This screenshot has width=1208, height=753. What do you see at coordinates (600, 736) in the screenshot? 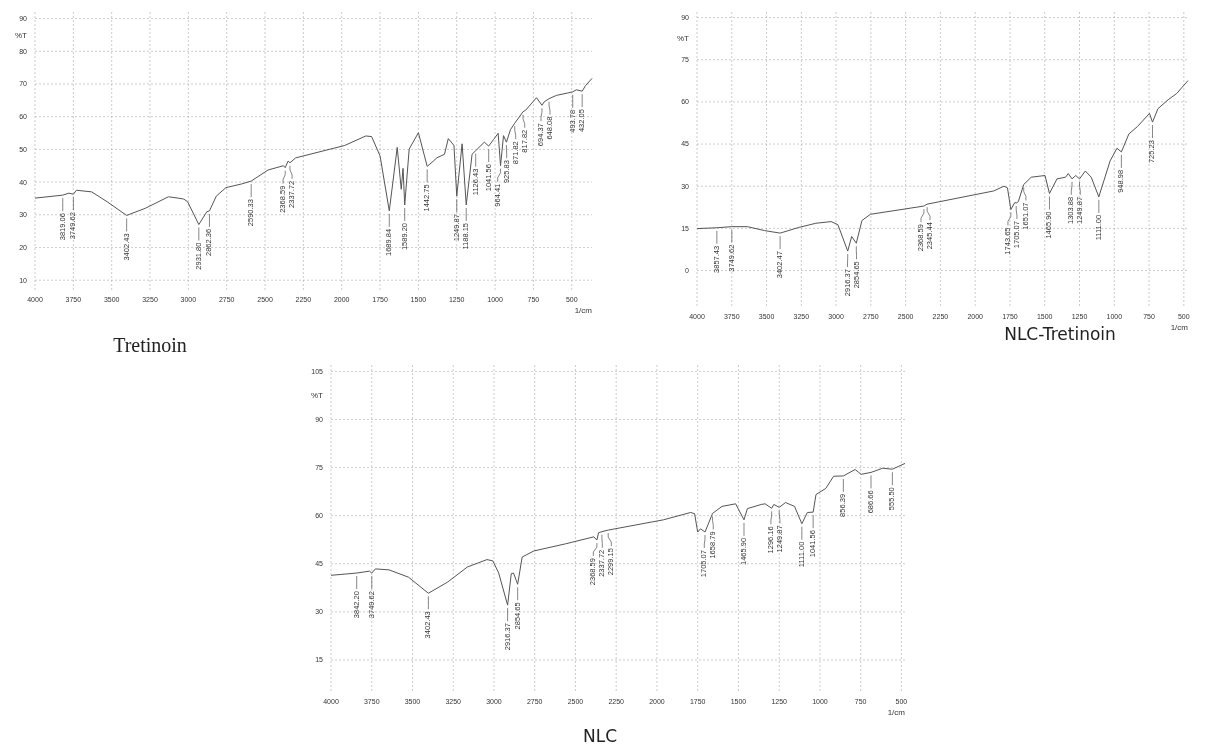
I see `text: NLC` at bounding box center [600, 736].